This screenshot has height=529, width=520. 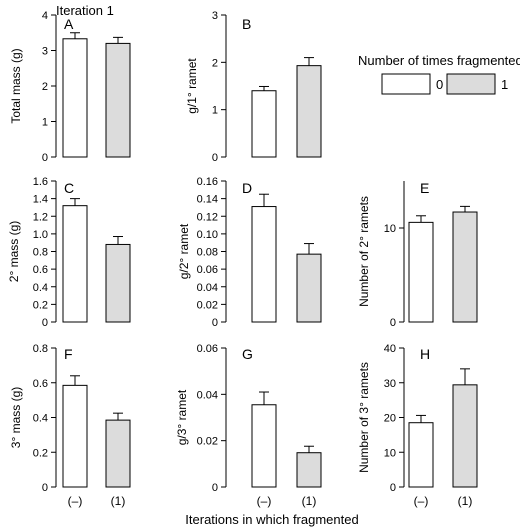 I want to click on y-axis-label: g/2° ramet, so click(x=184, y=251).